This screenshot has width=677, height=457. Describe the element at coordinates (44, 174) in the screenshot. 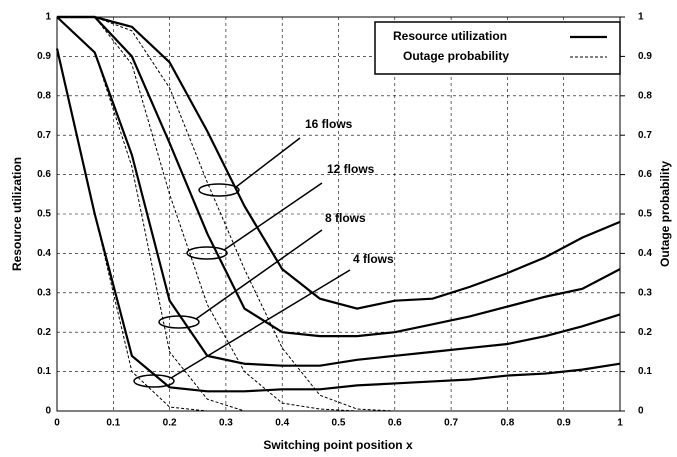

I see `y-tick-label: 0.6` at that location.